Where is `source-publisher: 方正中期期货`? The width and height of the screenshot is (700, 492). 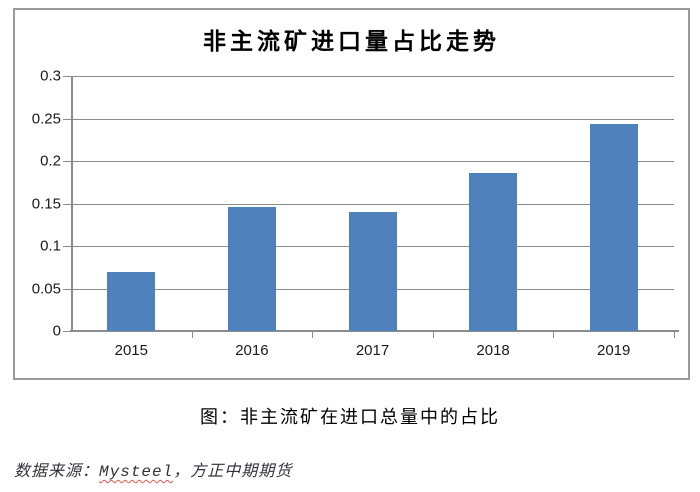 source-publisher: 方正中期期货 is located at coordinates (241, 471).